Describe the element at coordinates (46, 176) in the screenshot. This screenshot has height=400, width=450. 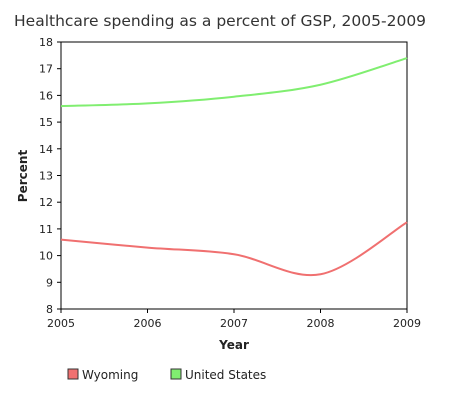
I see `y-tick-label: 13` at that location.